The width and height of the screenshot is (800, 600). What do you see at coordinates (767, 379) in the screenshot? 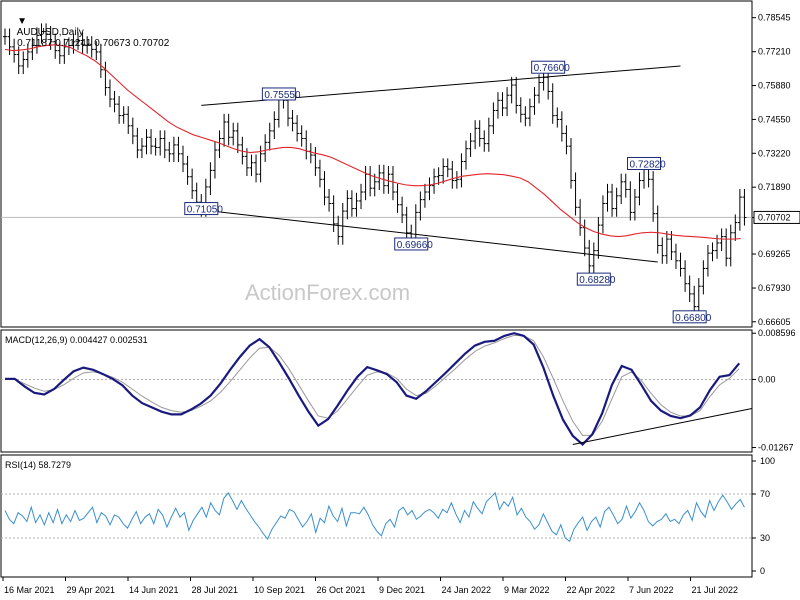
I see `macd-y-tick-label: 0.00` at bounding box center [767, 379].